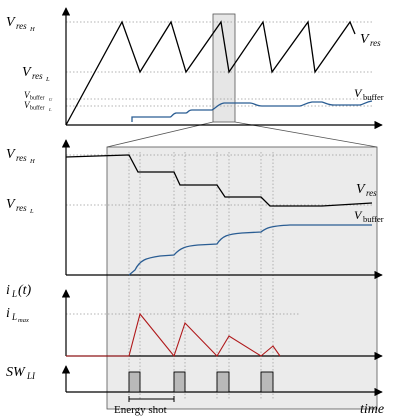  What do you see at coordinates (306, 134) in the screenshot?
I see `zoom-connector-right` at bounding box center [306, 134].